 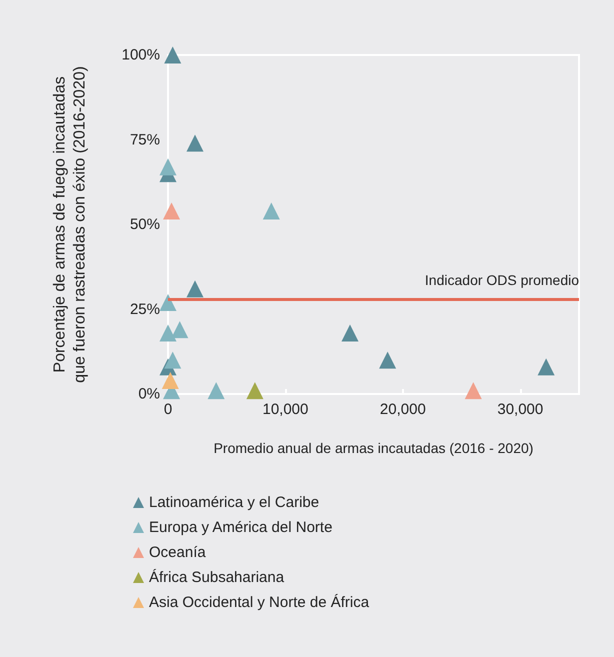 I want to click on legend-label: Asia Occidental y Norte de África, so click(x=259, y=602).